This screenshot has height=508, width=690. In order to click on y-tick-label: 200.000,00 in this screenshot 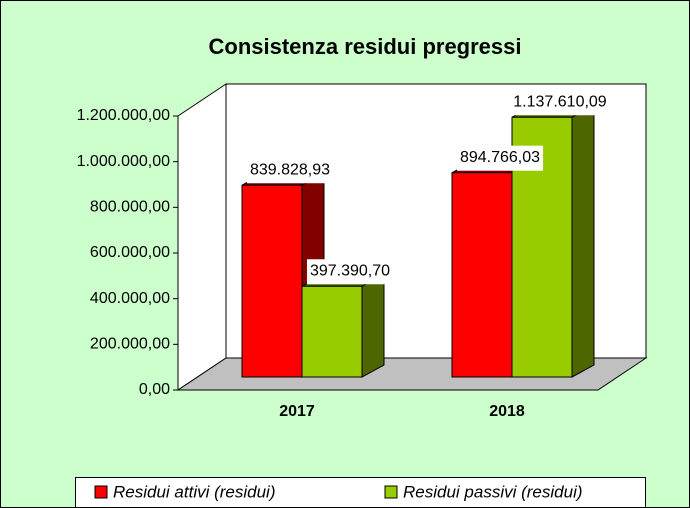, I will do `click(130, 344)`.